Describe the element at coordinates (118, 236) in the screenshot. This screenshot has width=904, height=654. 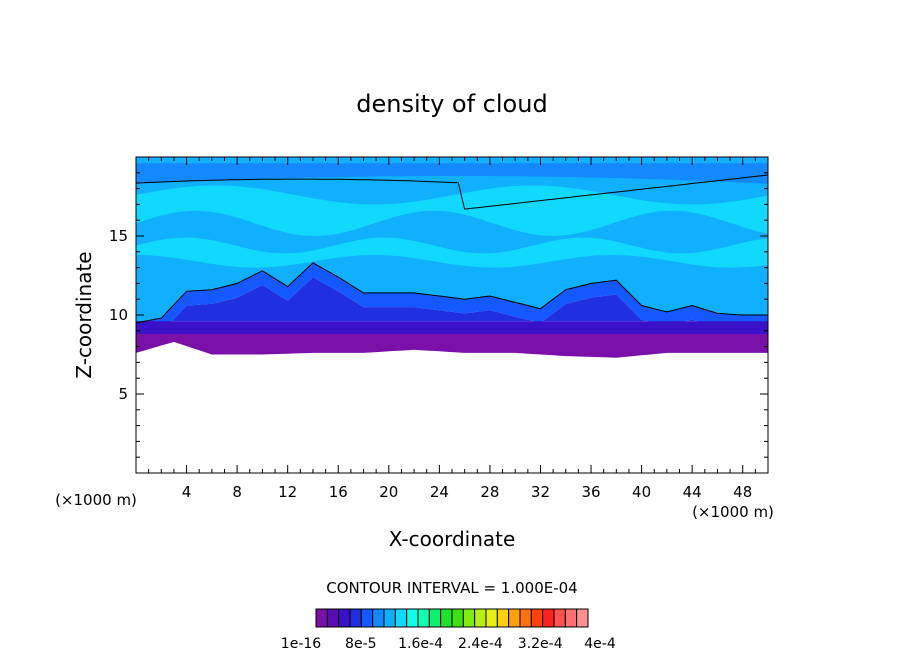
I see `y-tick-label: 15` at that location.